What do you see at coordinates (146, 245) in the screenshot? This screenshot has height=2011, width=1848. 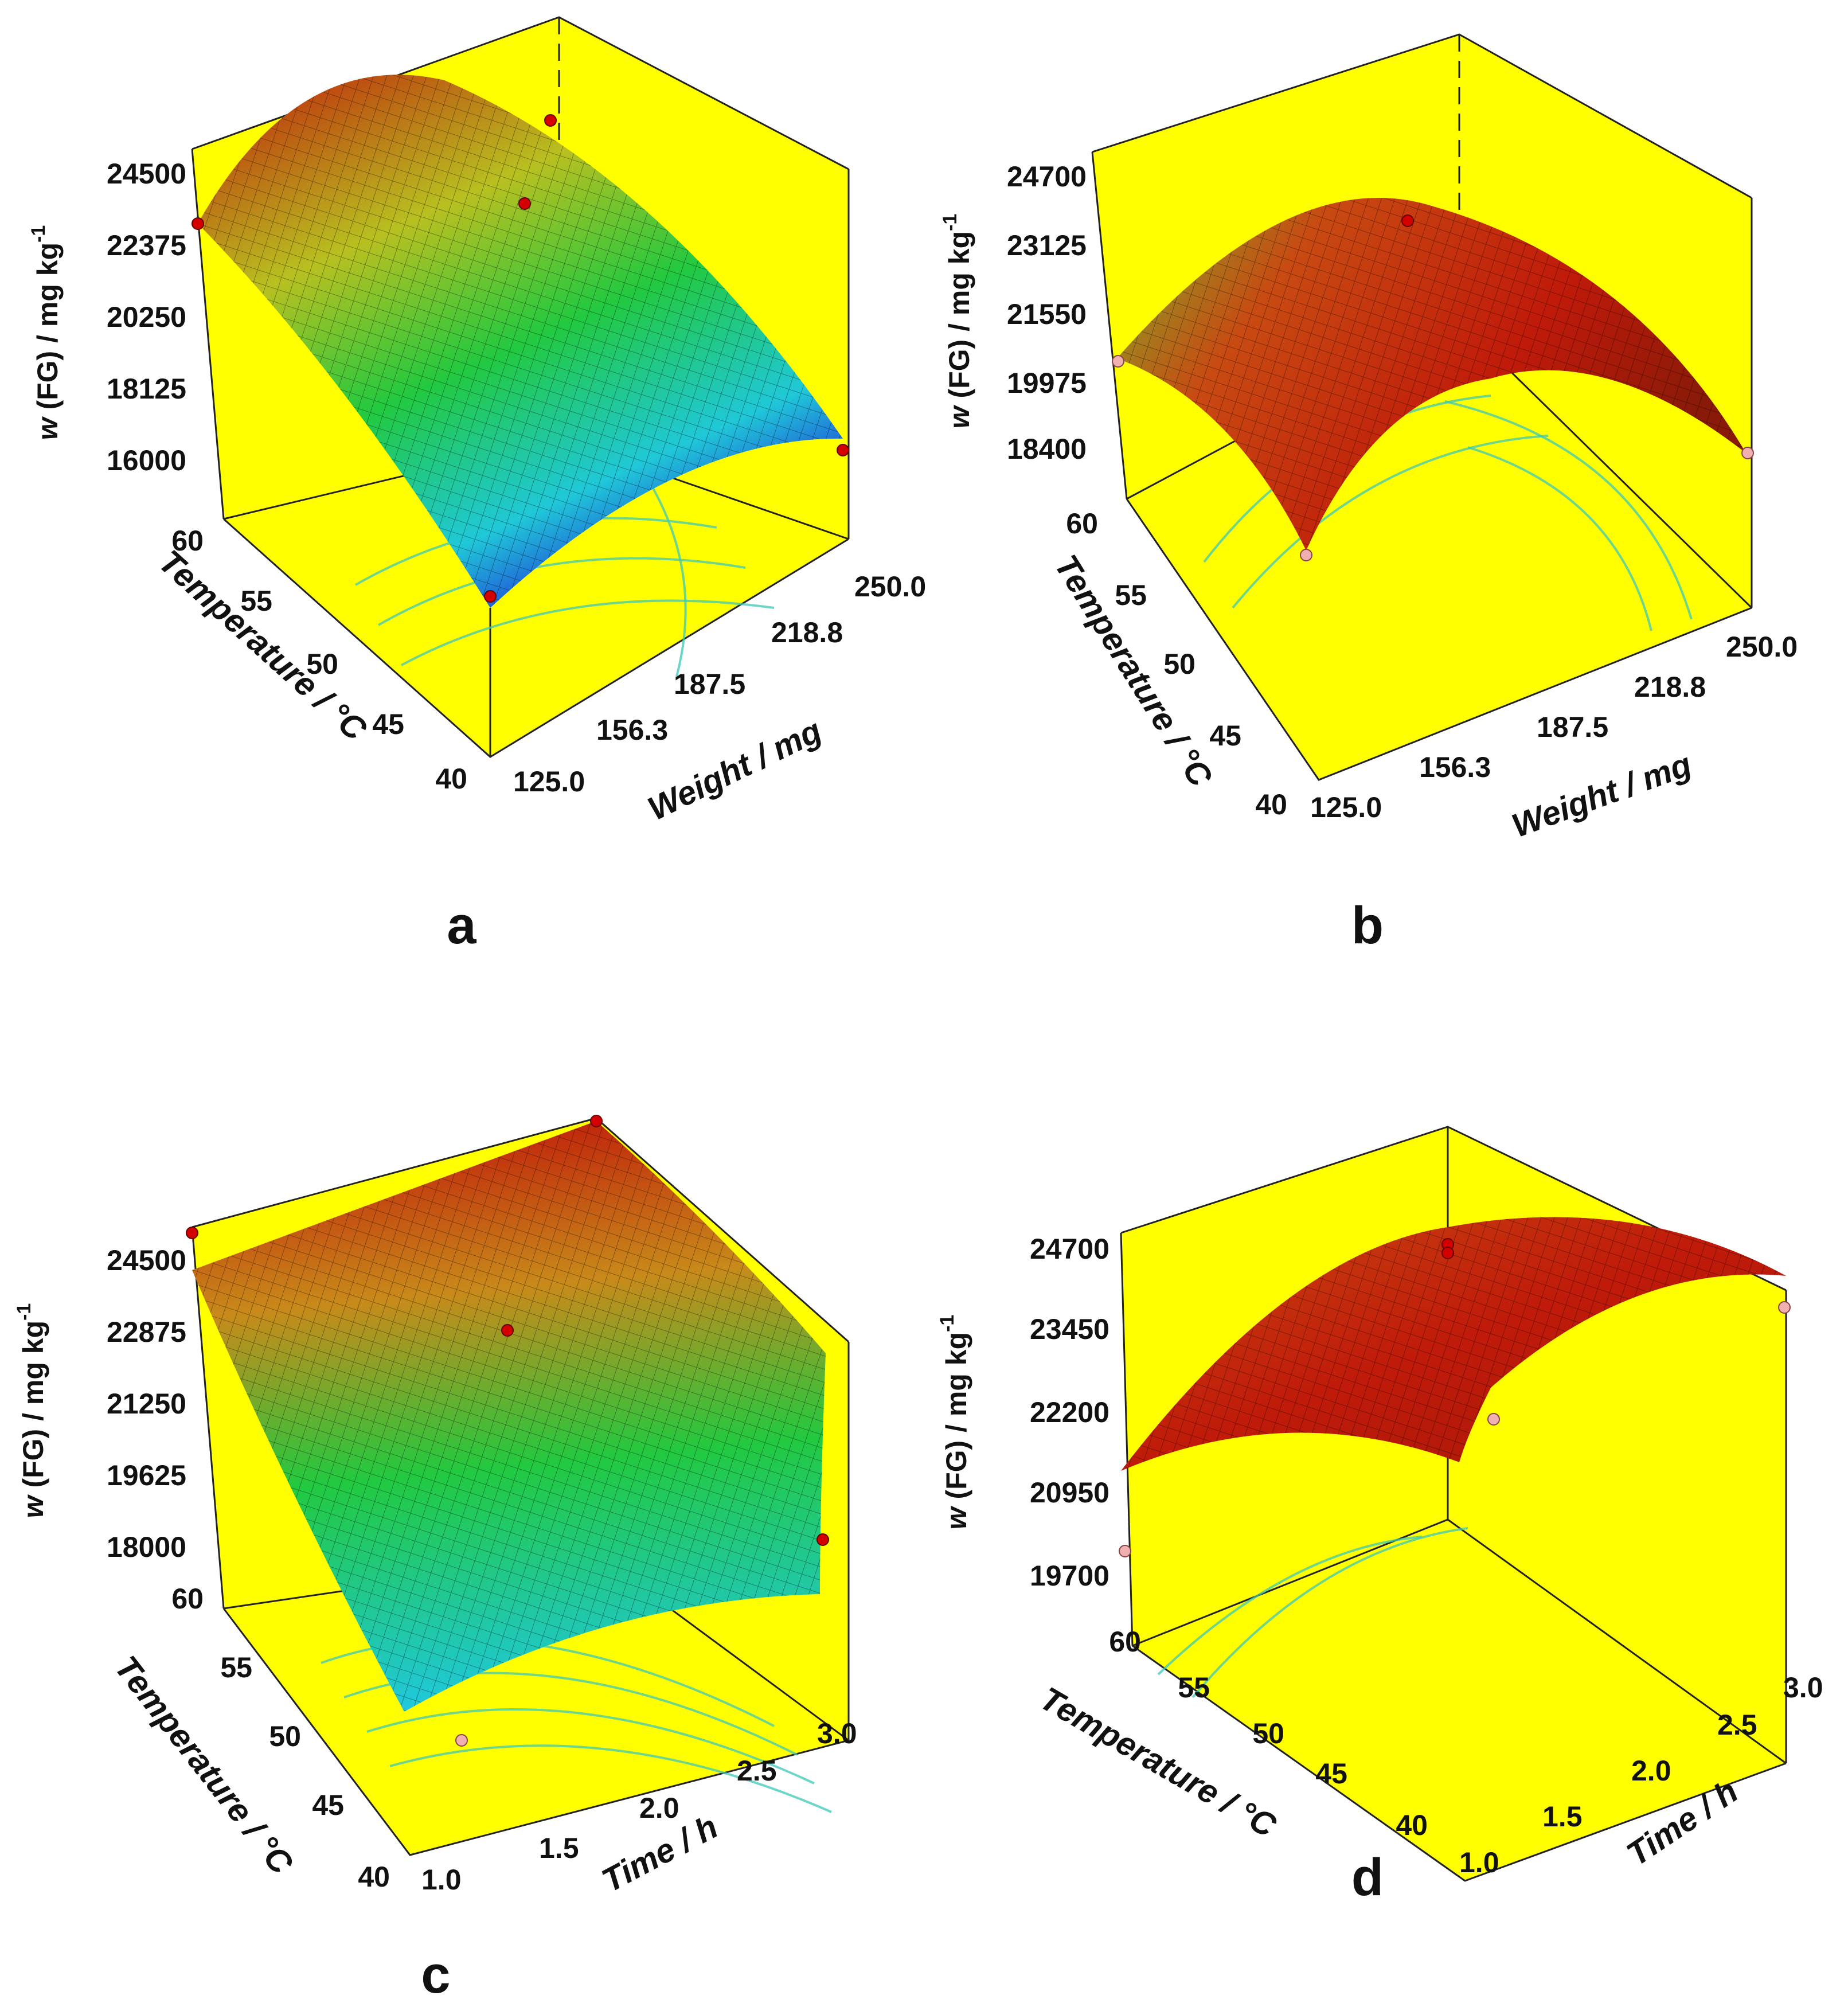 I see `z-tick-label: 22375` at bounding box center [146, 245].